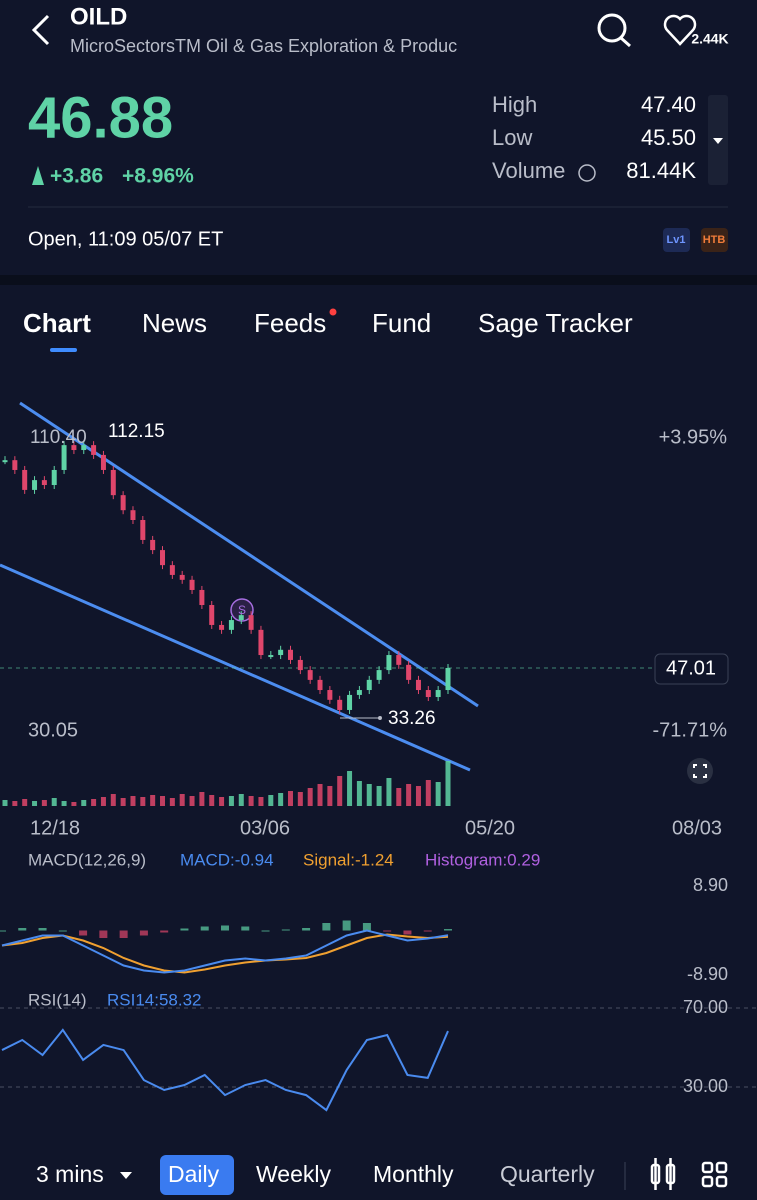 This screenshot has width=757, height=1200. What do you see at coordinates (57, 323) in the screenshot?
I see `tab: Chart` at bounding box center [57, 323].